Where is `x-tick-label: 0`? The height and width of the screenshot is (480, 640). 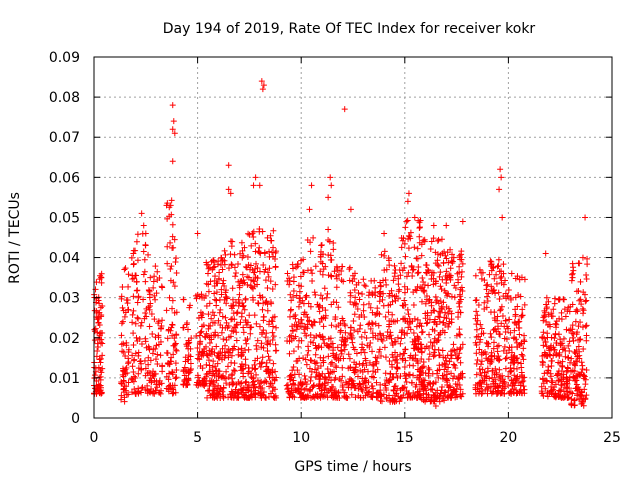 x-tick-label: 0 is located at coordinates (94, 438).